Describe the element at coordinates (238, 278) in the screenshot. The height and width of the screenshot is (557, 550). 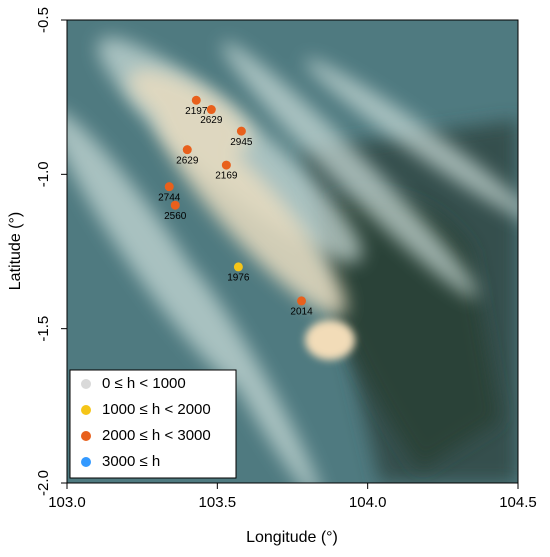
I see `point-label: 1976` at that location.